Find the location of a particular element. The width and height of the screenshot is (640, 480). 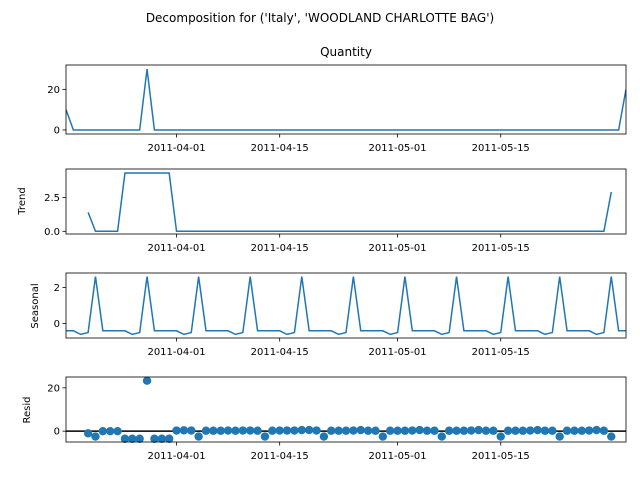

quantity-xtick-label-1: 2011-04-15 is located at coordinates (280, 148).